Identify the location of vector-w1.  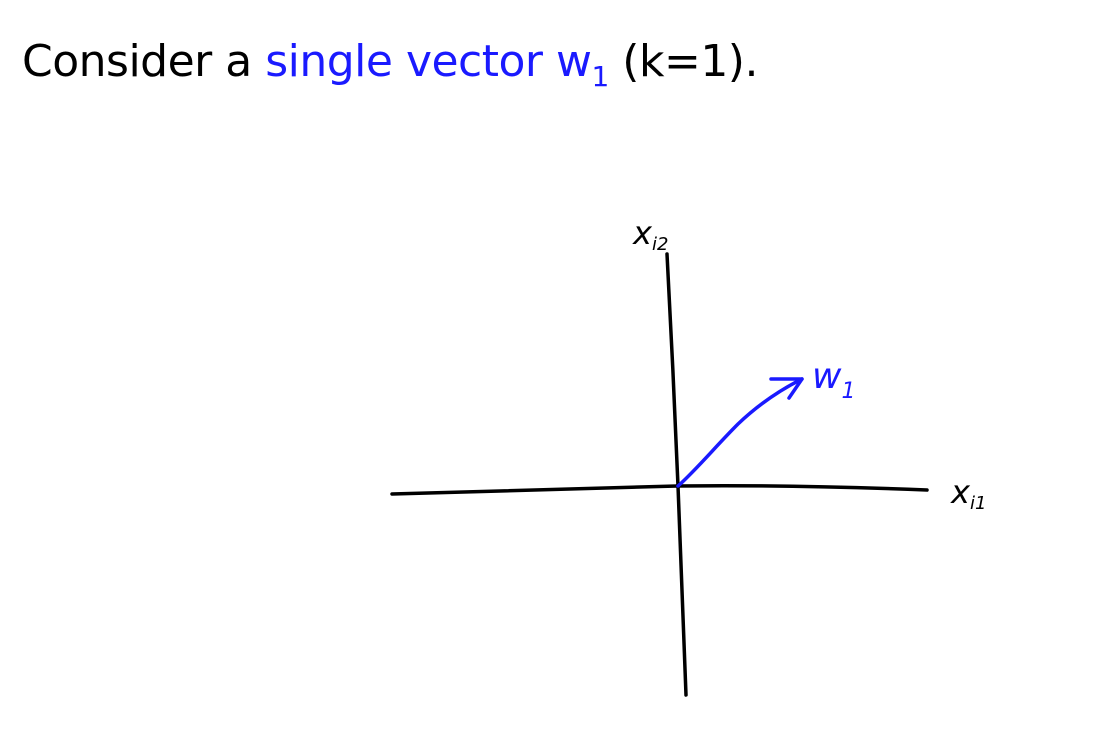
(740, 432).